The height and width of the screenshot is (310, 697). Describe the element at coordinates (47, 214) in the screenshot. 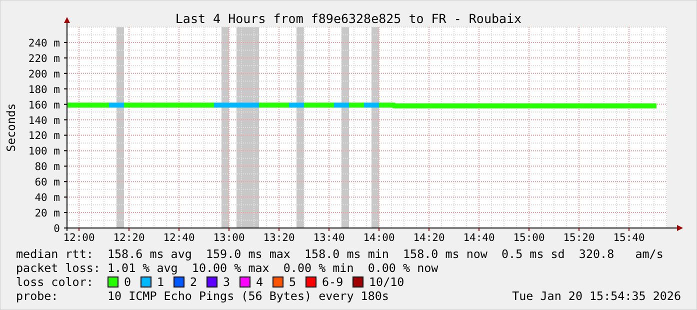

I see `y-tick-label: 20 m` at that location.